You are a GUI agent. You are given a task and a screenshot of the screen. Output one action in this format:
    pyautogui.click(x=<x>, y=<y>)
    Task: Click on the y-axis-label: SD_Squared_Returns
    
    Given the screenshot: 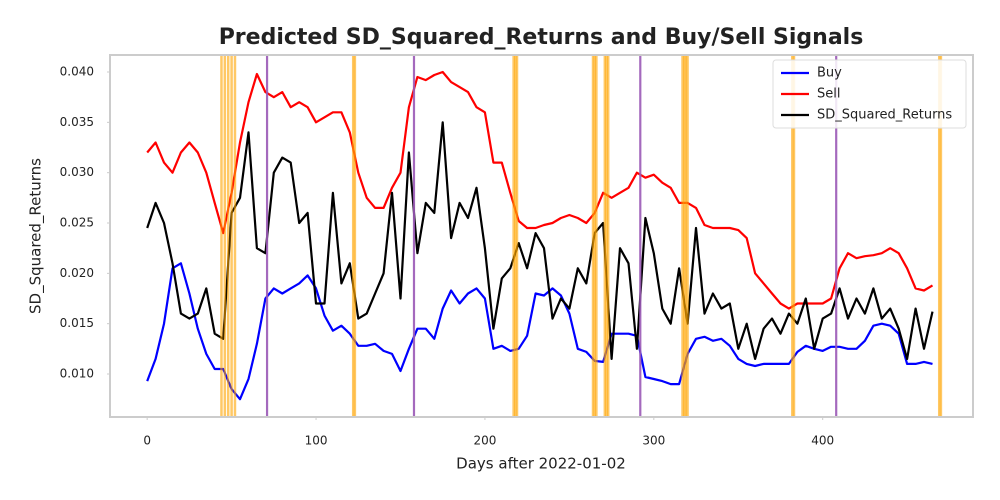 What is the action you would take?
    pyautogui.click(x=36, y=236)
    